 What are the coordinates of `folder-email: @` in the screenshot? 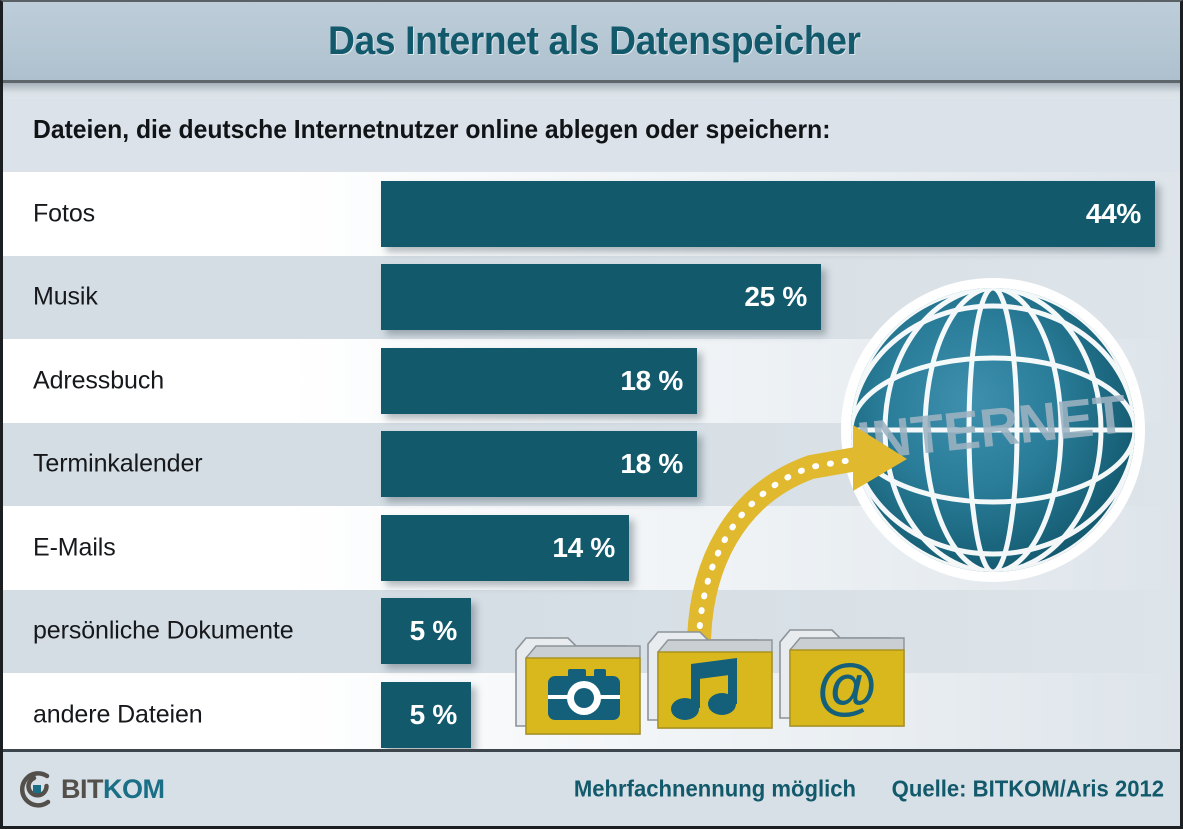 It's located at (842, 678).